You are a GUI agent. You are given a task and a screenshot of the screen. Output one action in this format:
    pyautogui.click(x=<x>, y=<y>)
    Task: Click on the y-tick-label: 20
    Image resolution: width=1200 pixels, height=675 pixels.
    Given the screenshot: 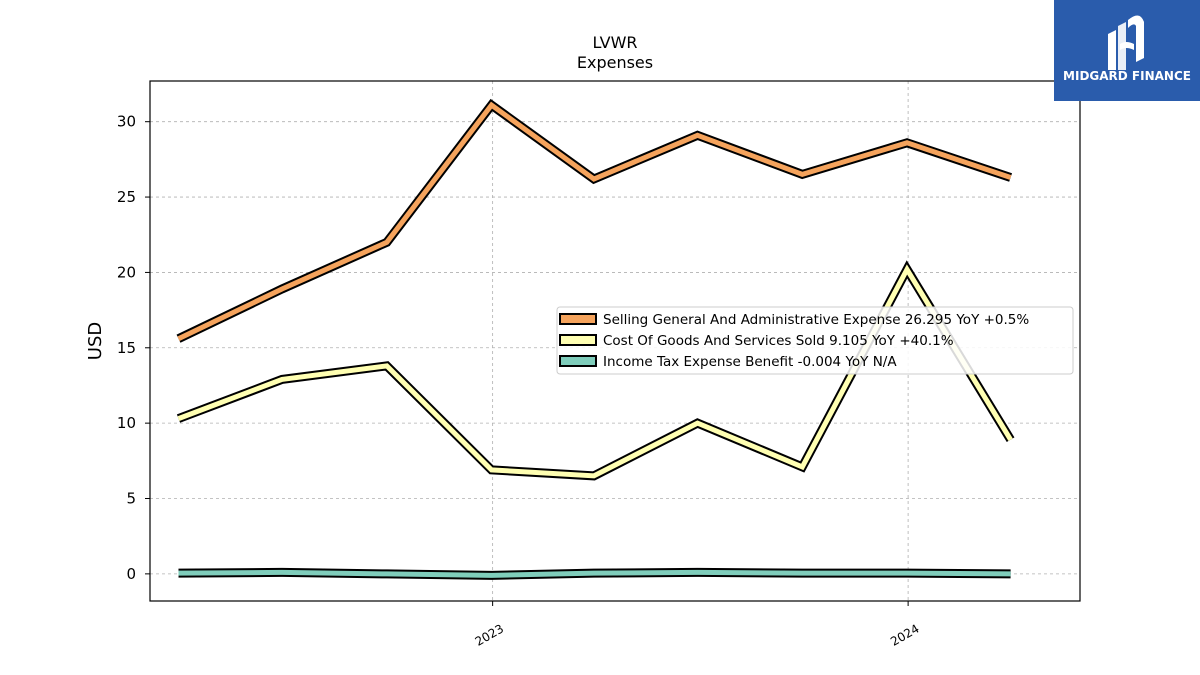 What is the action you would take?
    pyautogui.click(x=126, y=272)
    